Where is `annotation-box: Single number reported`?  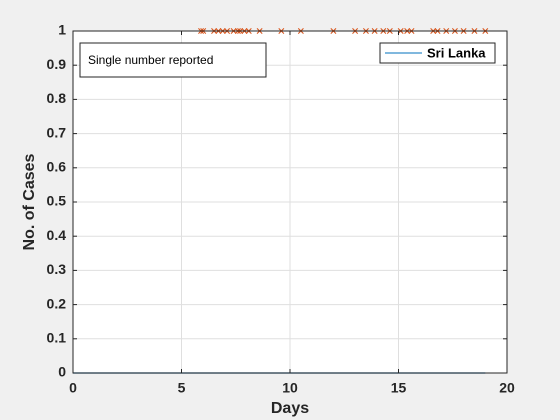
annotation-box: Single number reported is located at coordinates (173, 60).